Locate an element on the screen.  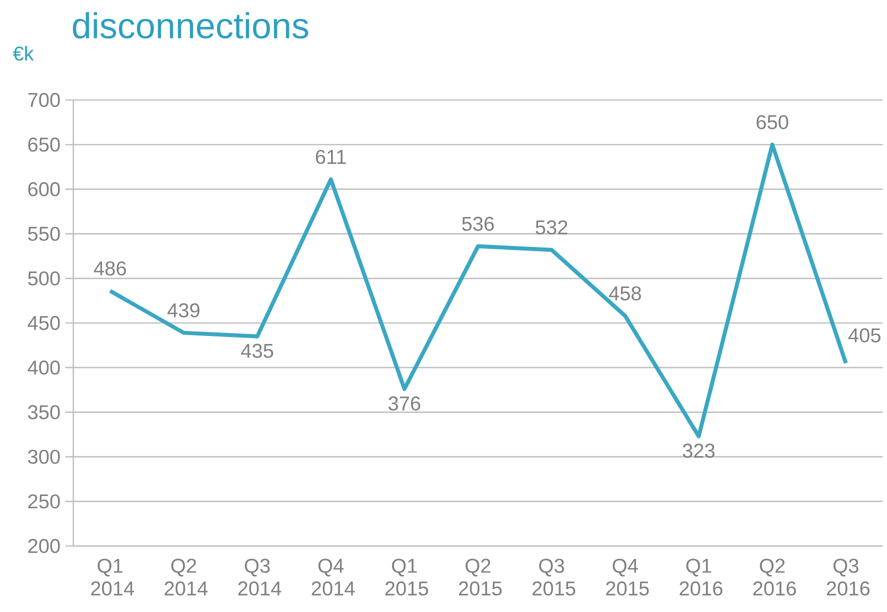
x-tick-label: Q1 2014 is located at coordinates (112, 577).